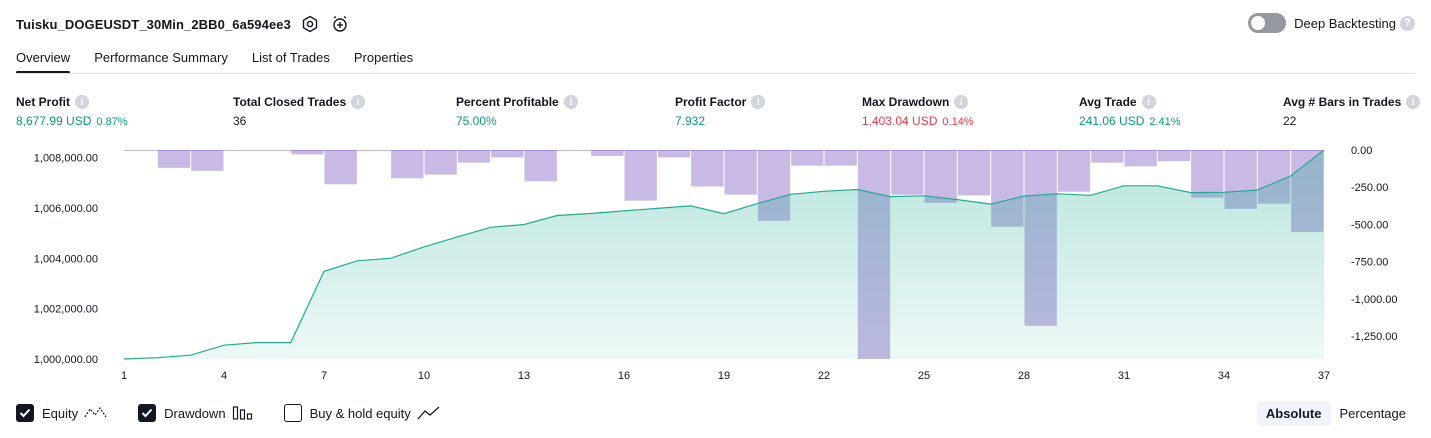  Describe the element at coordinates (1369, 225) in the screenshot. I see `right-axis-tick-label: -500.00` at that location.